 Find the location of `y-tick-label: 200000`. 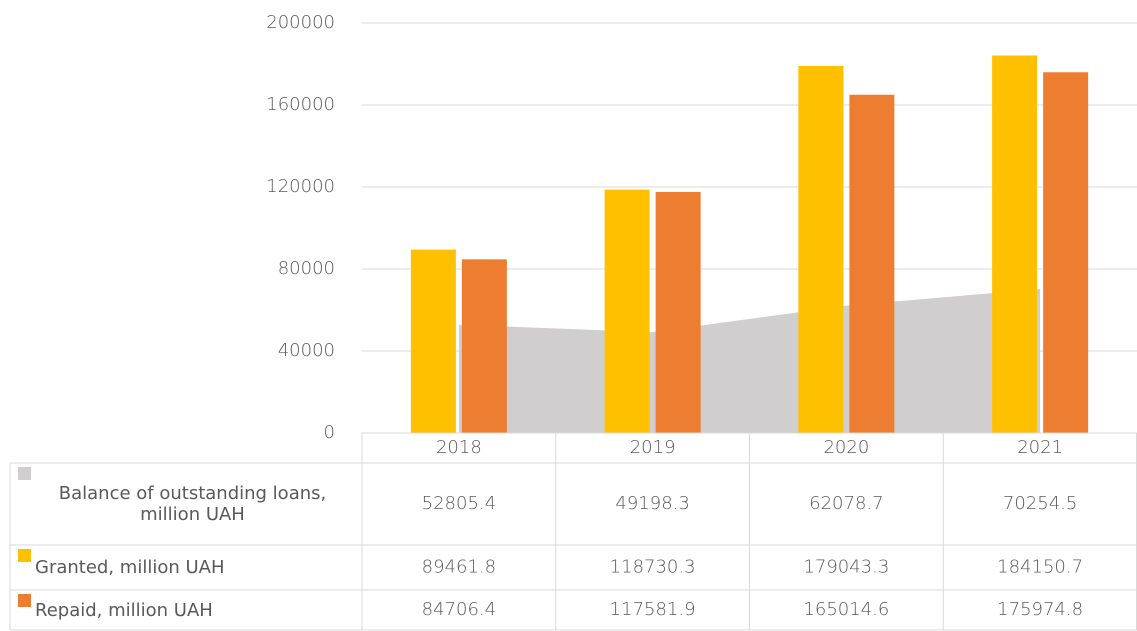

y-tick-label: 200000 is located at coordinates (300, 22).